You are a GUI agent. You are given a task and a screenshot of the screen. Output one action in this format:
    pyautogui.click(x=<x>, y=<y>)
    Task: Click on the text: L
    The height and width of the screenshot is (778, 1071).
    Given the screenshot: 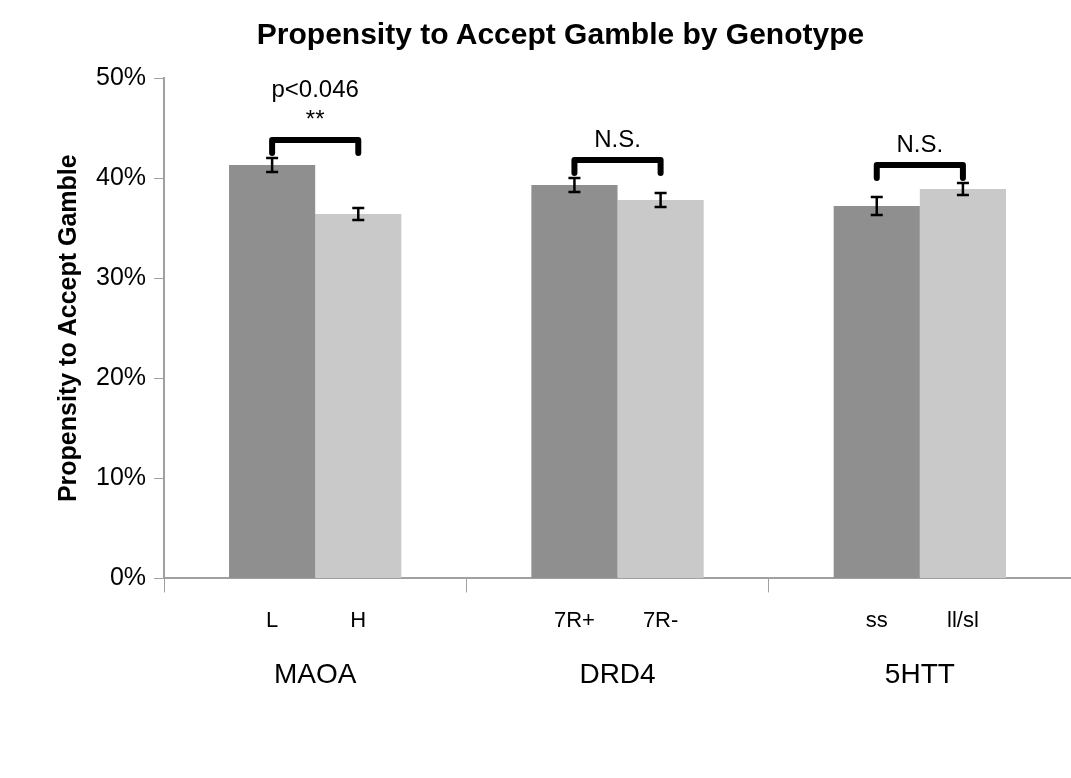 What is the action you would take?
    pyautogui.click(x=272, y=620)
    